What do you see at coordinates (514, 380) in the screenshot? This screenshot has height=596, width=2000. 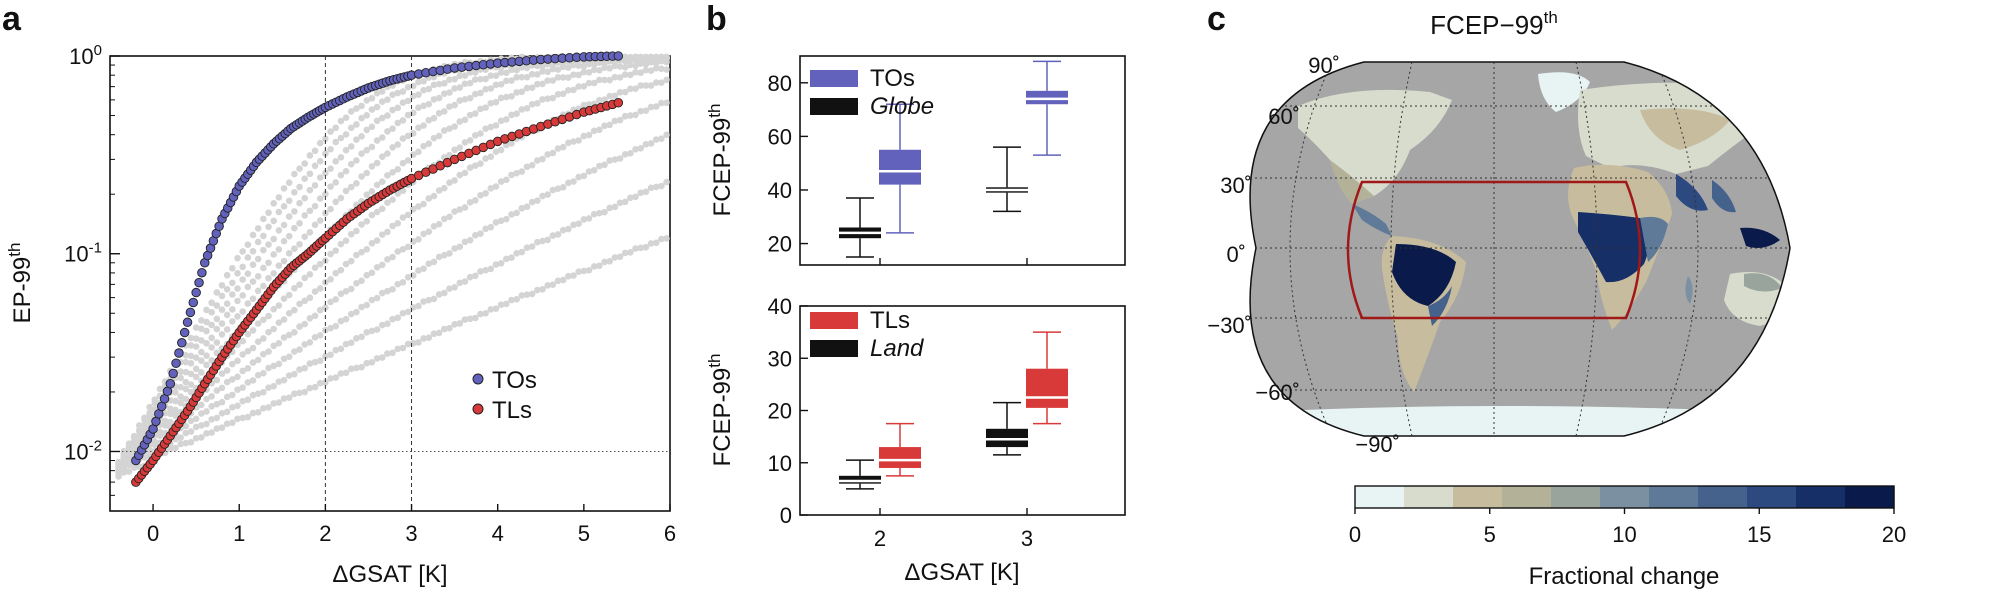 I see `legend-label-tos: TOs` at bounding box center [514, 380].